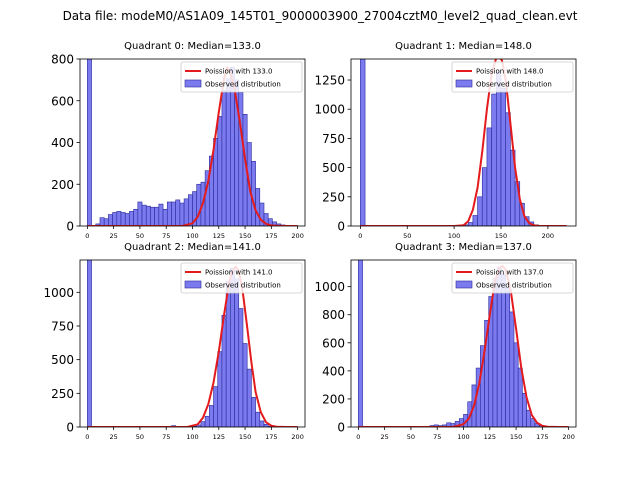 Image resolution: width=640 pixels, height=485 pixels. What do you see at coordinates (333, 343) in the screenshot?
I see `y-tick-label: 600` at bounding box center [333, 343].